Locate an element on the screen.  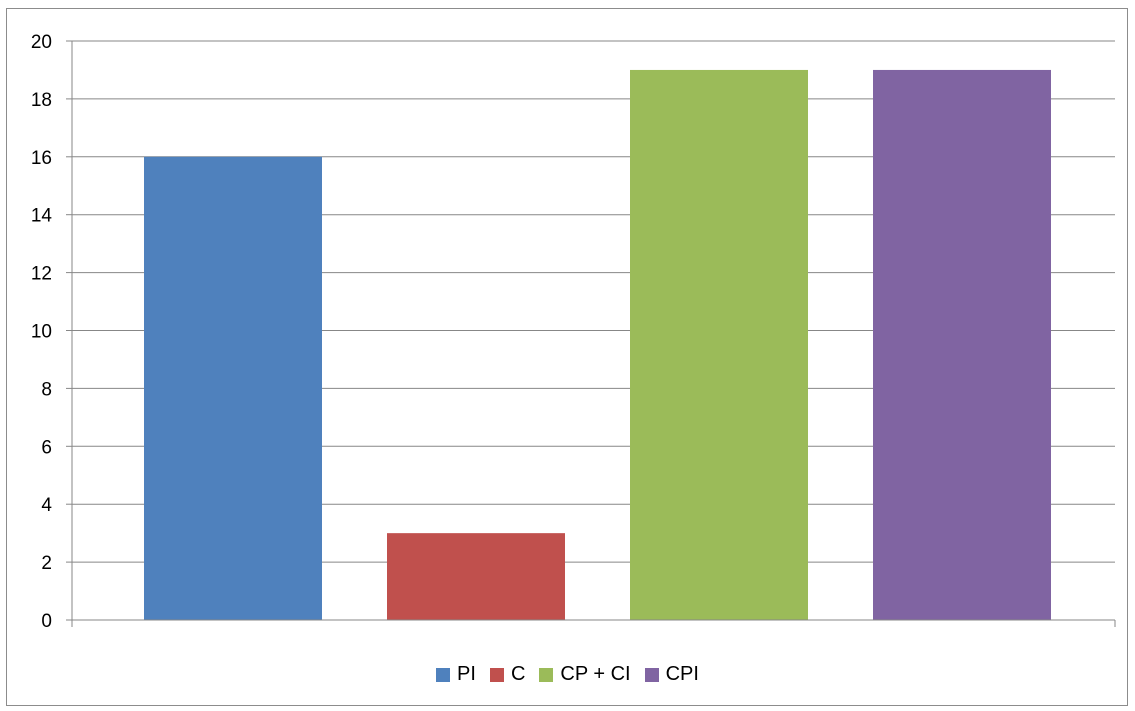
legend-item: CPI is located at coordinates (671, 674).